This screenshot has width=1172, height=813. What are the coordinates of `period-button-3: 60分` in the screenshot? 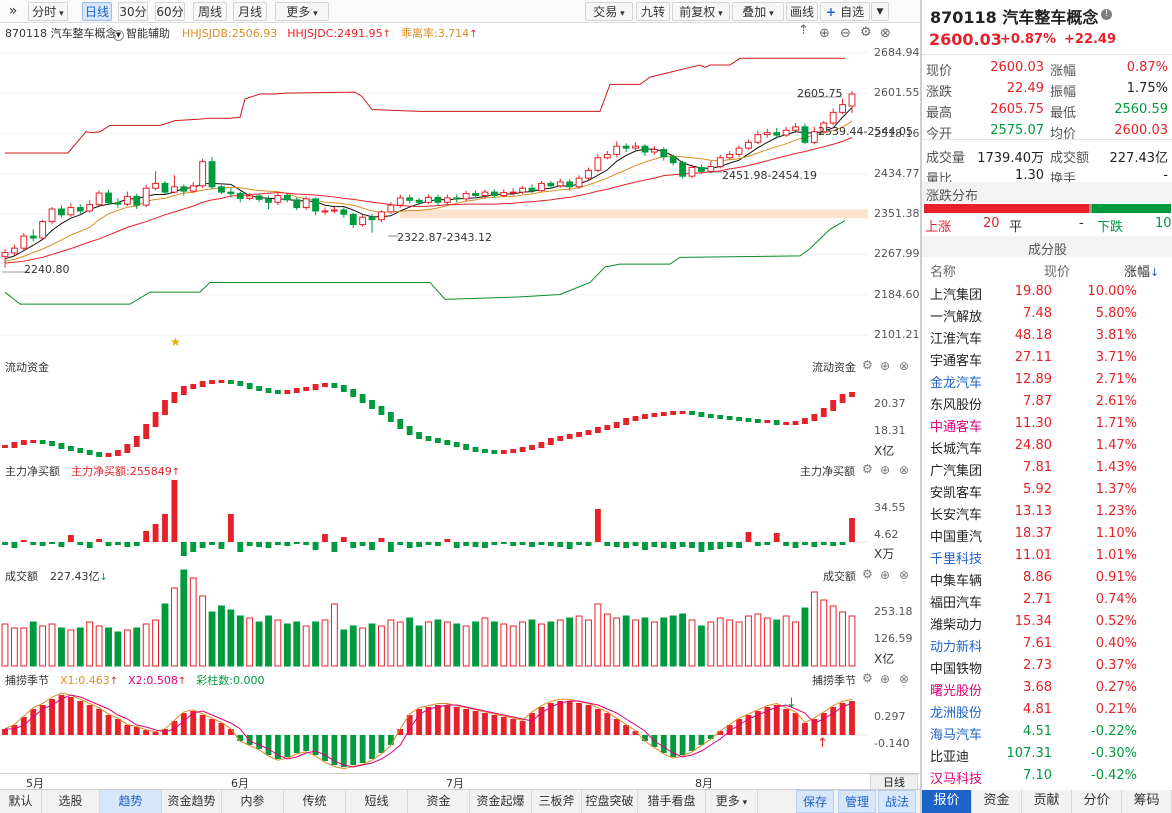 It's located at (170, 11).